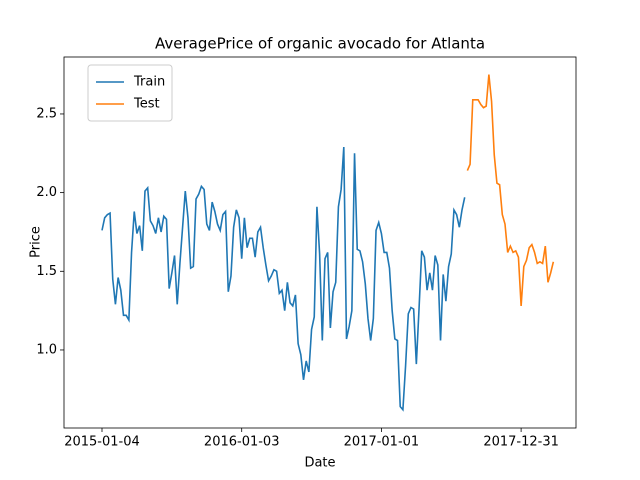  What do you see at coordinates (46, 349) in the screenshot?
I see `y-tick-label: 1.0` at bounding box center [46, 349].